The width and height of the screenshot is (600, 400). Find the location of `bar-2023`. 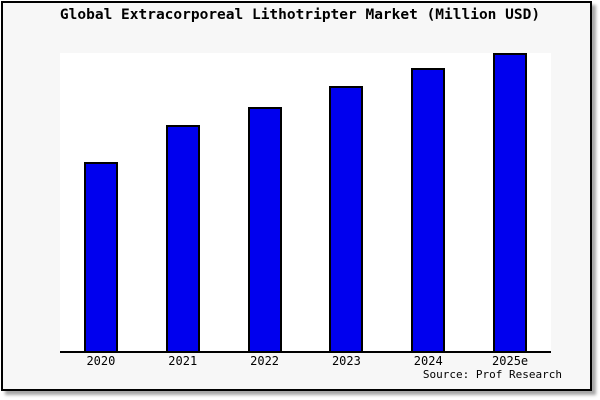

bar-2023 is located at coordinates (346, 218).